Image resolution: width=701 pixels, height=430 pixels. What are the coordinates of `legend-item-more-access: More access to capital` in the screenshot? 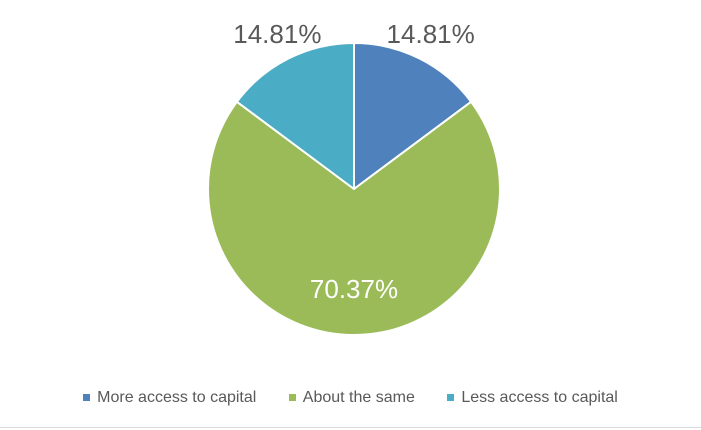 It's located at (169, 398).